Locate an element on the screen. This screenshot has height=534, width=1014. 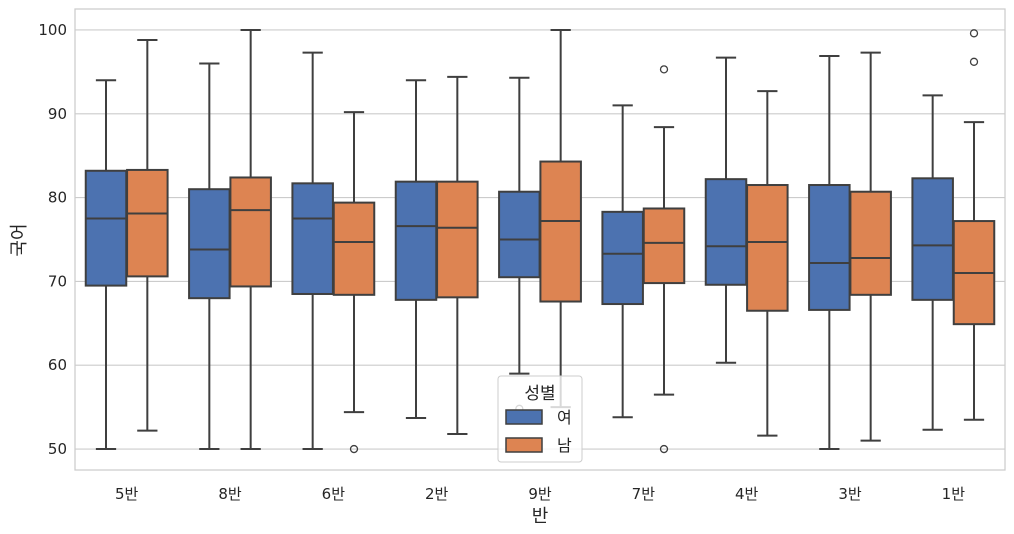
legend-title: 성별 is located at coordinates (539, 394).